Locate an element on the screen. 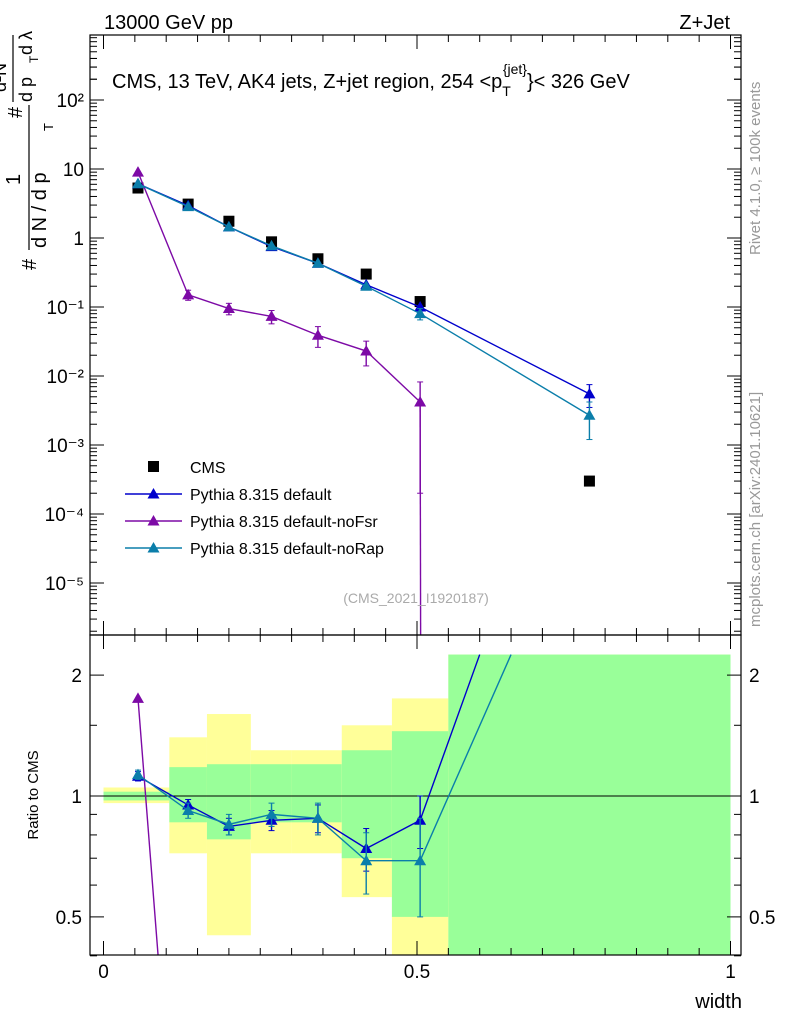  legend-item: Pythia 8.315 default-noRap is located at coordinates (254, 549).